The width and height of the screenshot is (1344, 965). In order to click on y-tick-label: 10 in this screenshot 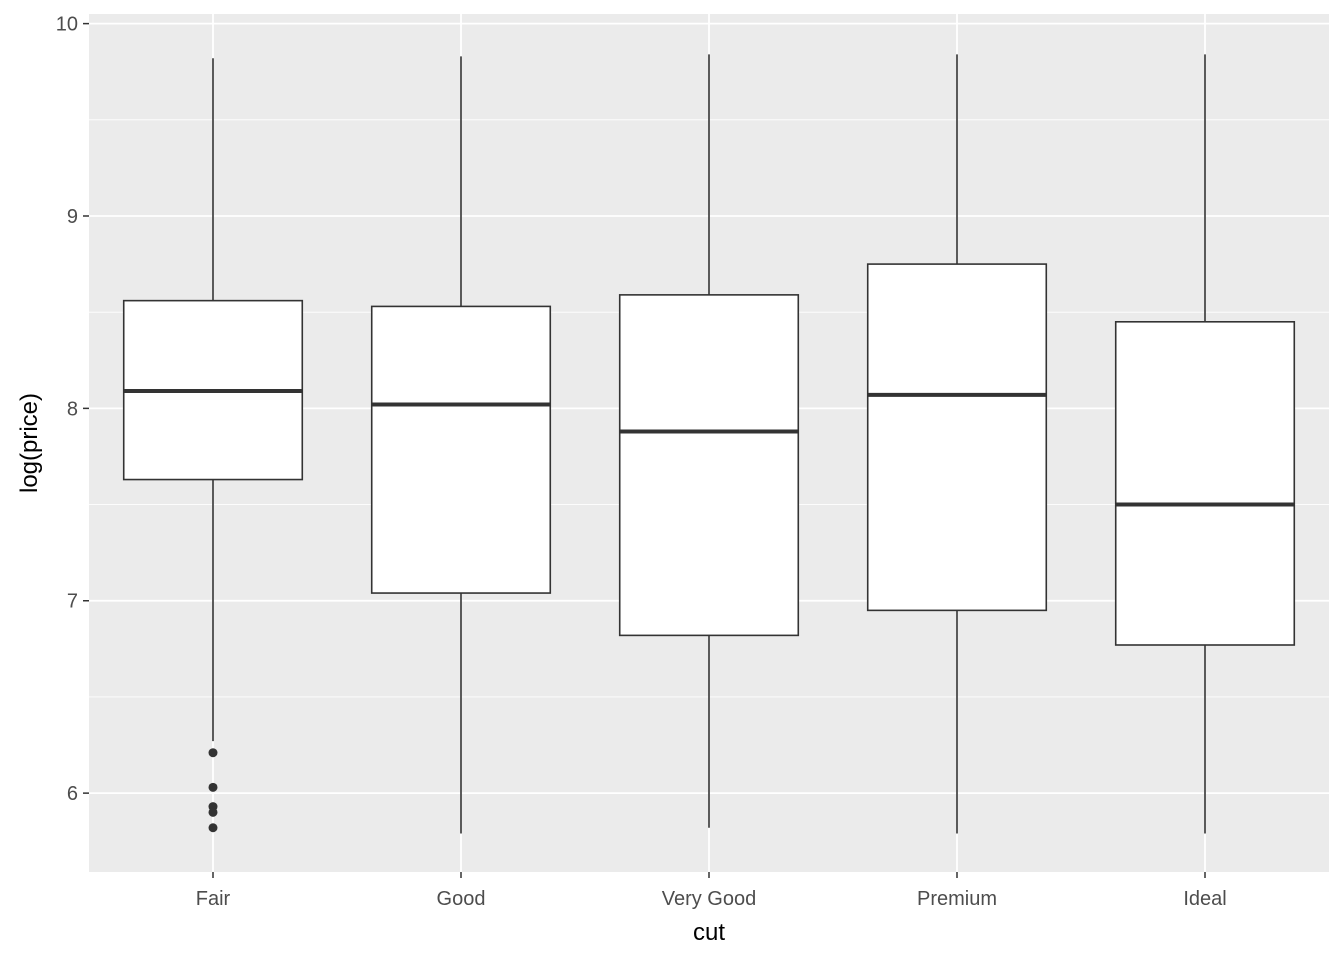, I will do `click(67, 25)`.